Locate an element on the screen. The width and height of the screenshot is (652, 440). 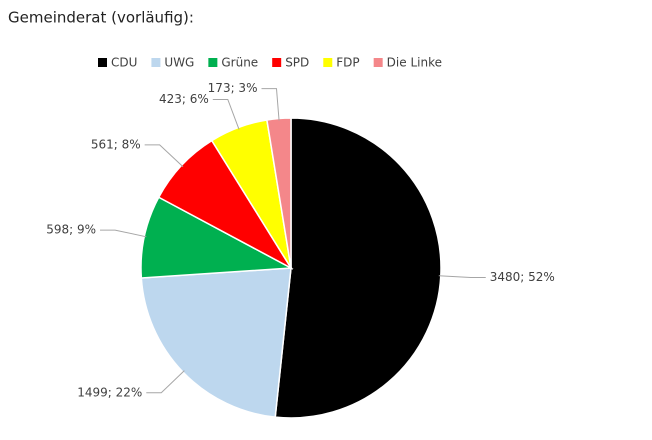
data-label: 1499; 22% is located at coordinates (109, 392).